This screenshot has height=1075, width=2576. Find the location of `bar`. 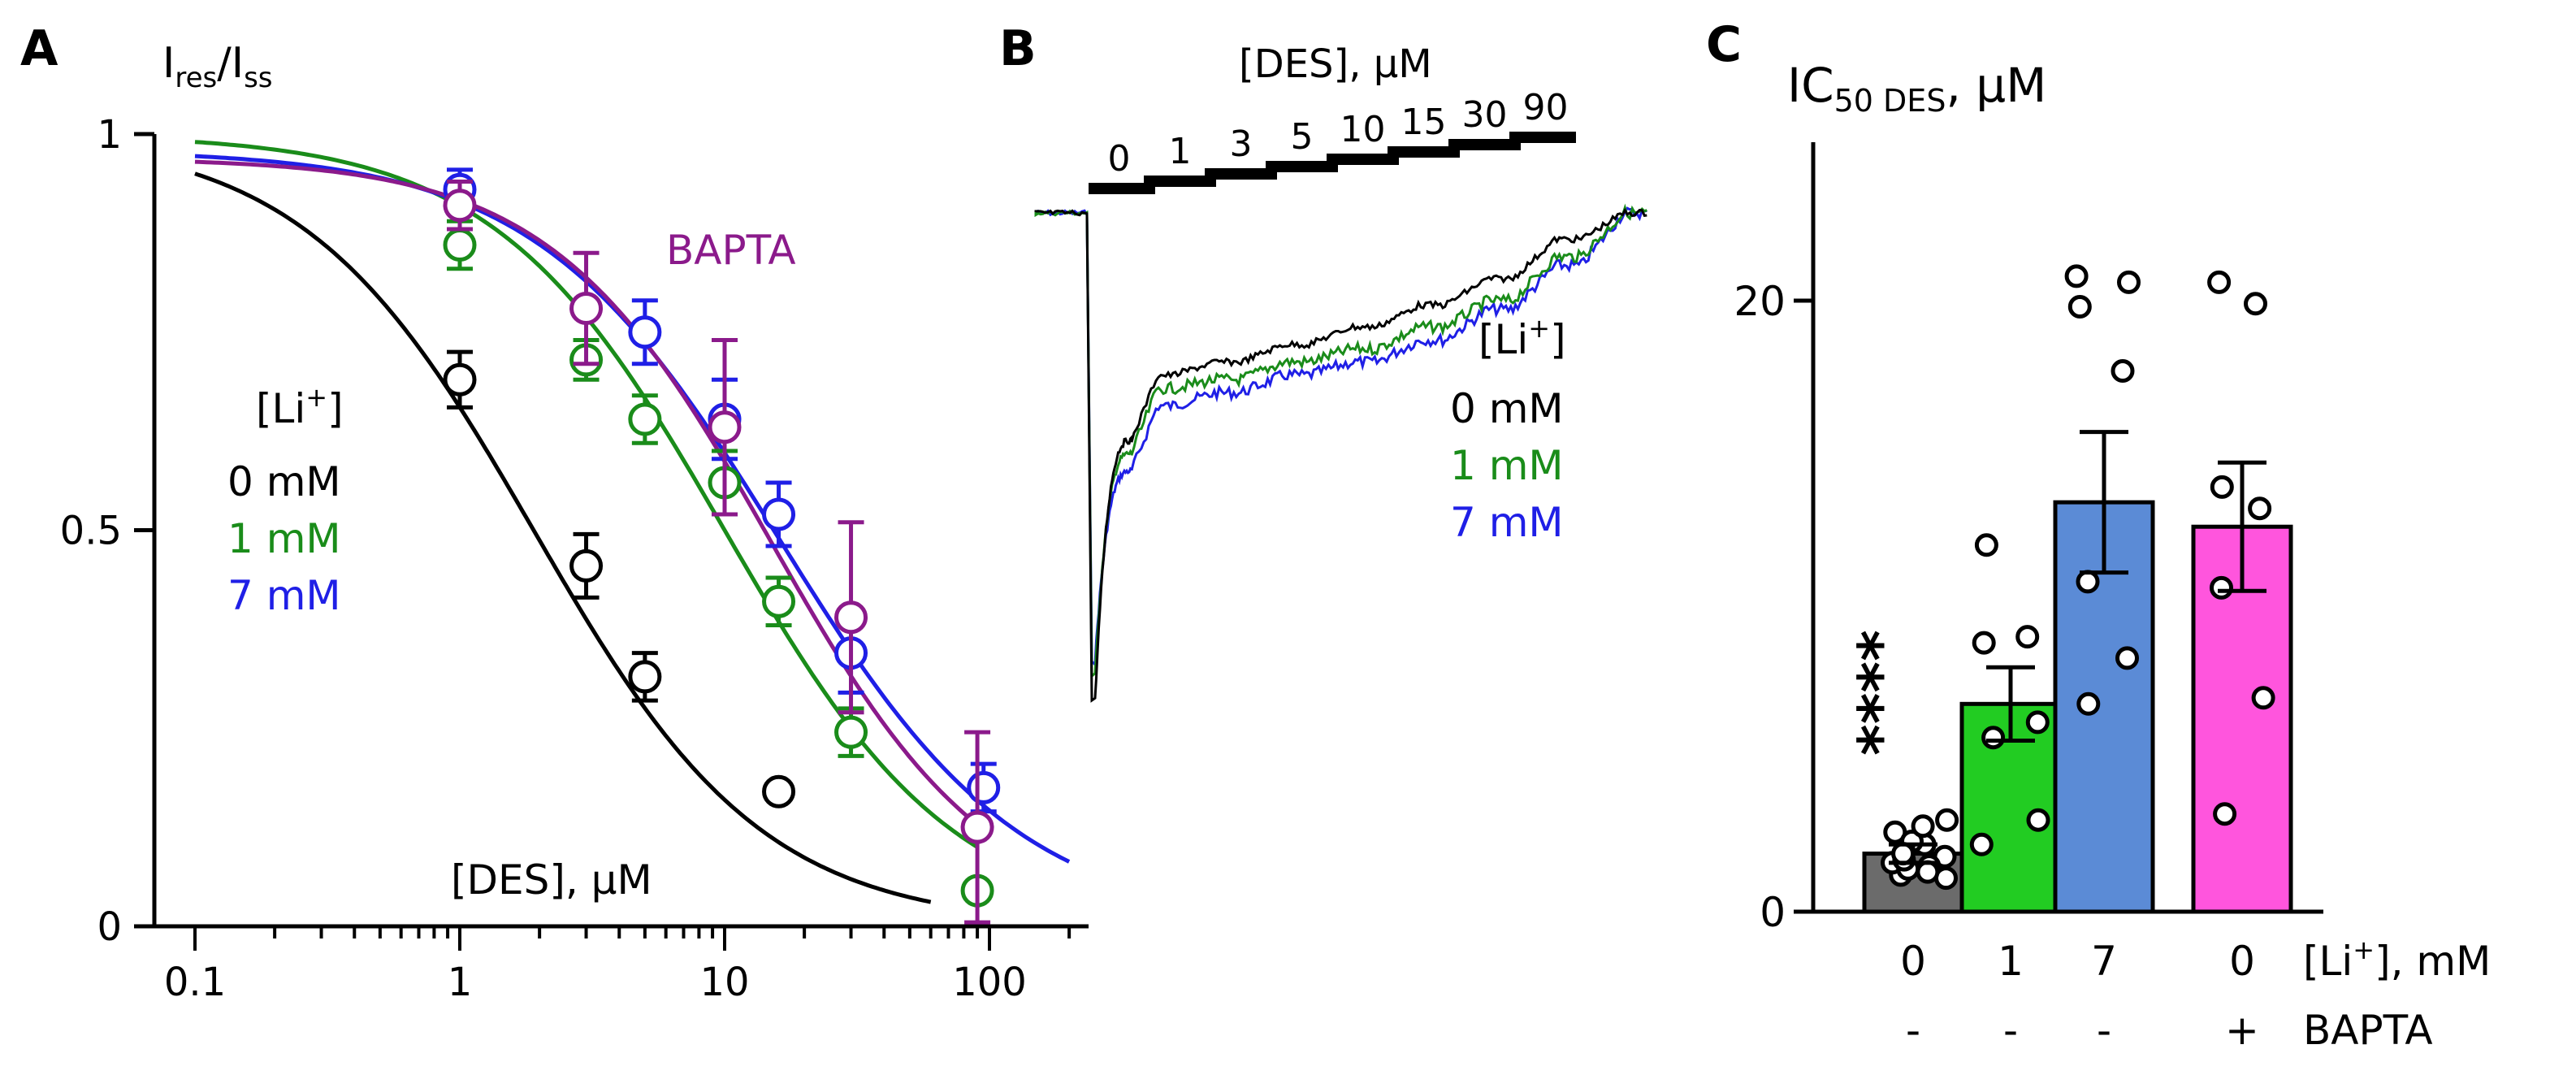

bar is located at coordinates (2104, 707).